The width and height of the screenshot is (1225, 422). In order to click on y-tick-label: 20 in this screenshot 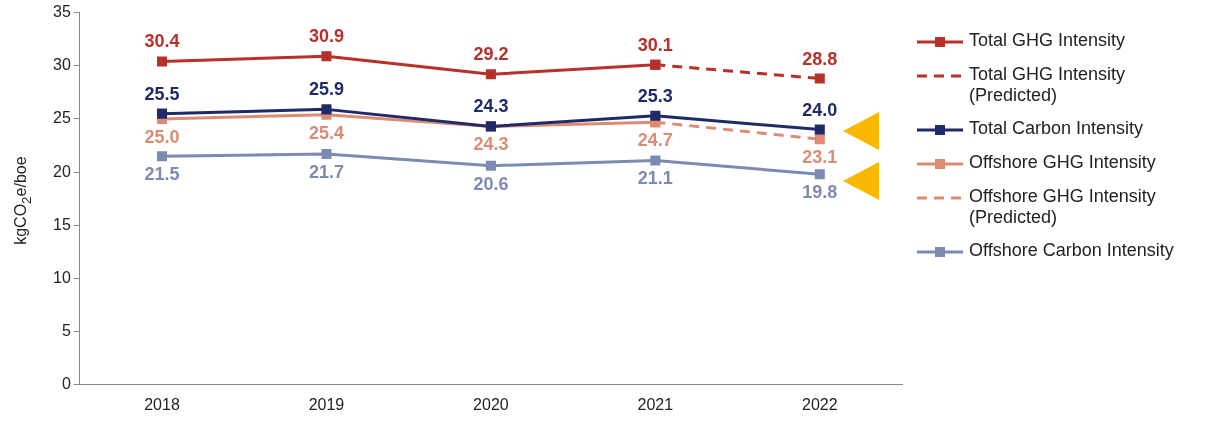, I will do `click(62, 171)`.